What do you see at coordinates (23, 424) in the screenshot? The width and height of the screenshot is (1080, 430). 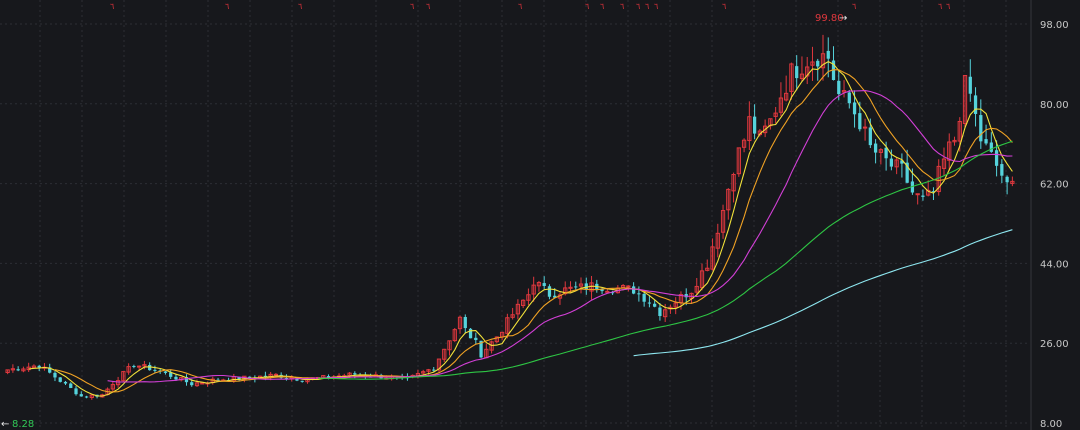 I see `low-price-label: 8.28` at bounding box center [23, 424].